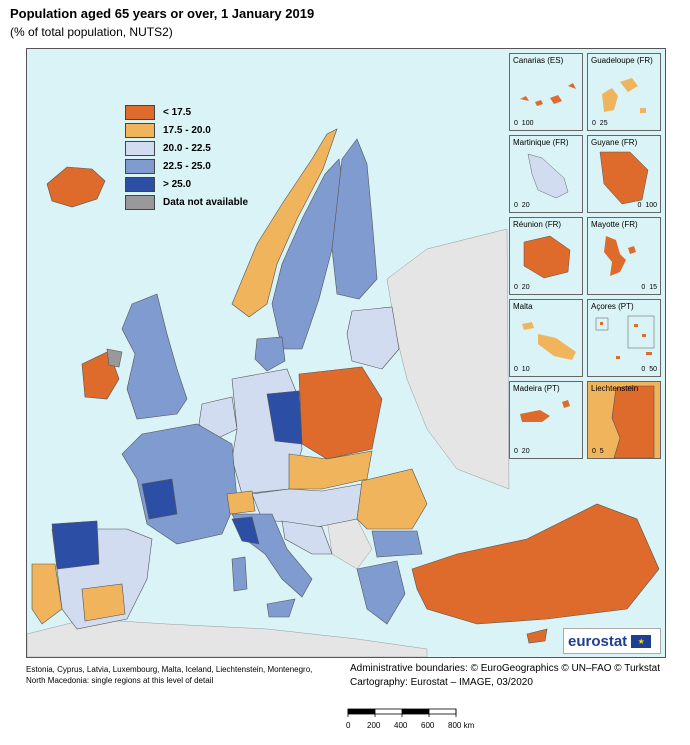  What do you see at coordinates (523, 306) in the screenshot?
I see `inset-label: Malta` at bounding box center [523, 306].